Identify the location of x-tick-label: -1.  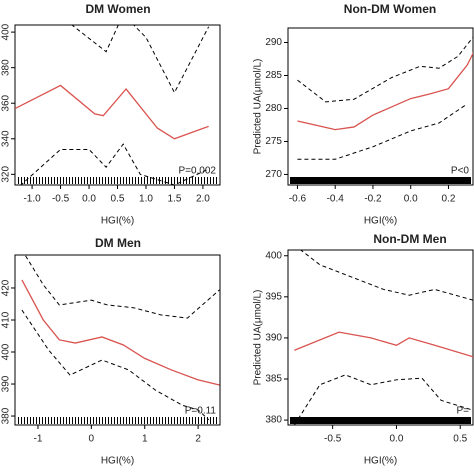
(38, 439).